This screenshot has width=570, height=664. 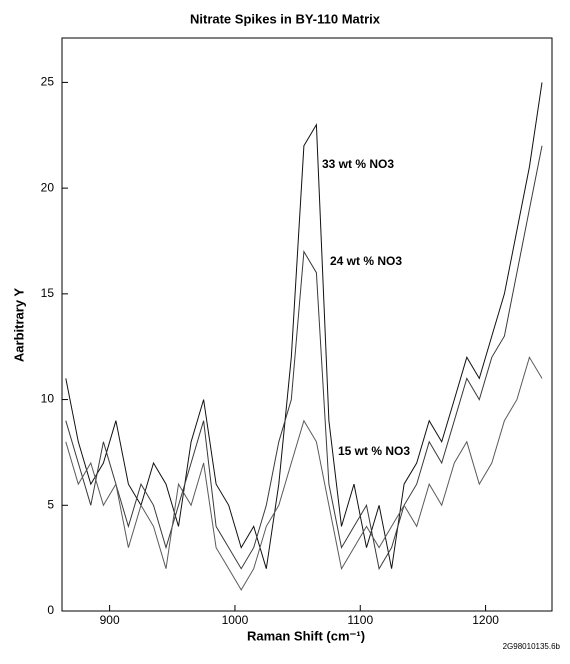 I want to click on y-tick-label: 10, so click(x=48, y=399).